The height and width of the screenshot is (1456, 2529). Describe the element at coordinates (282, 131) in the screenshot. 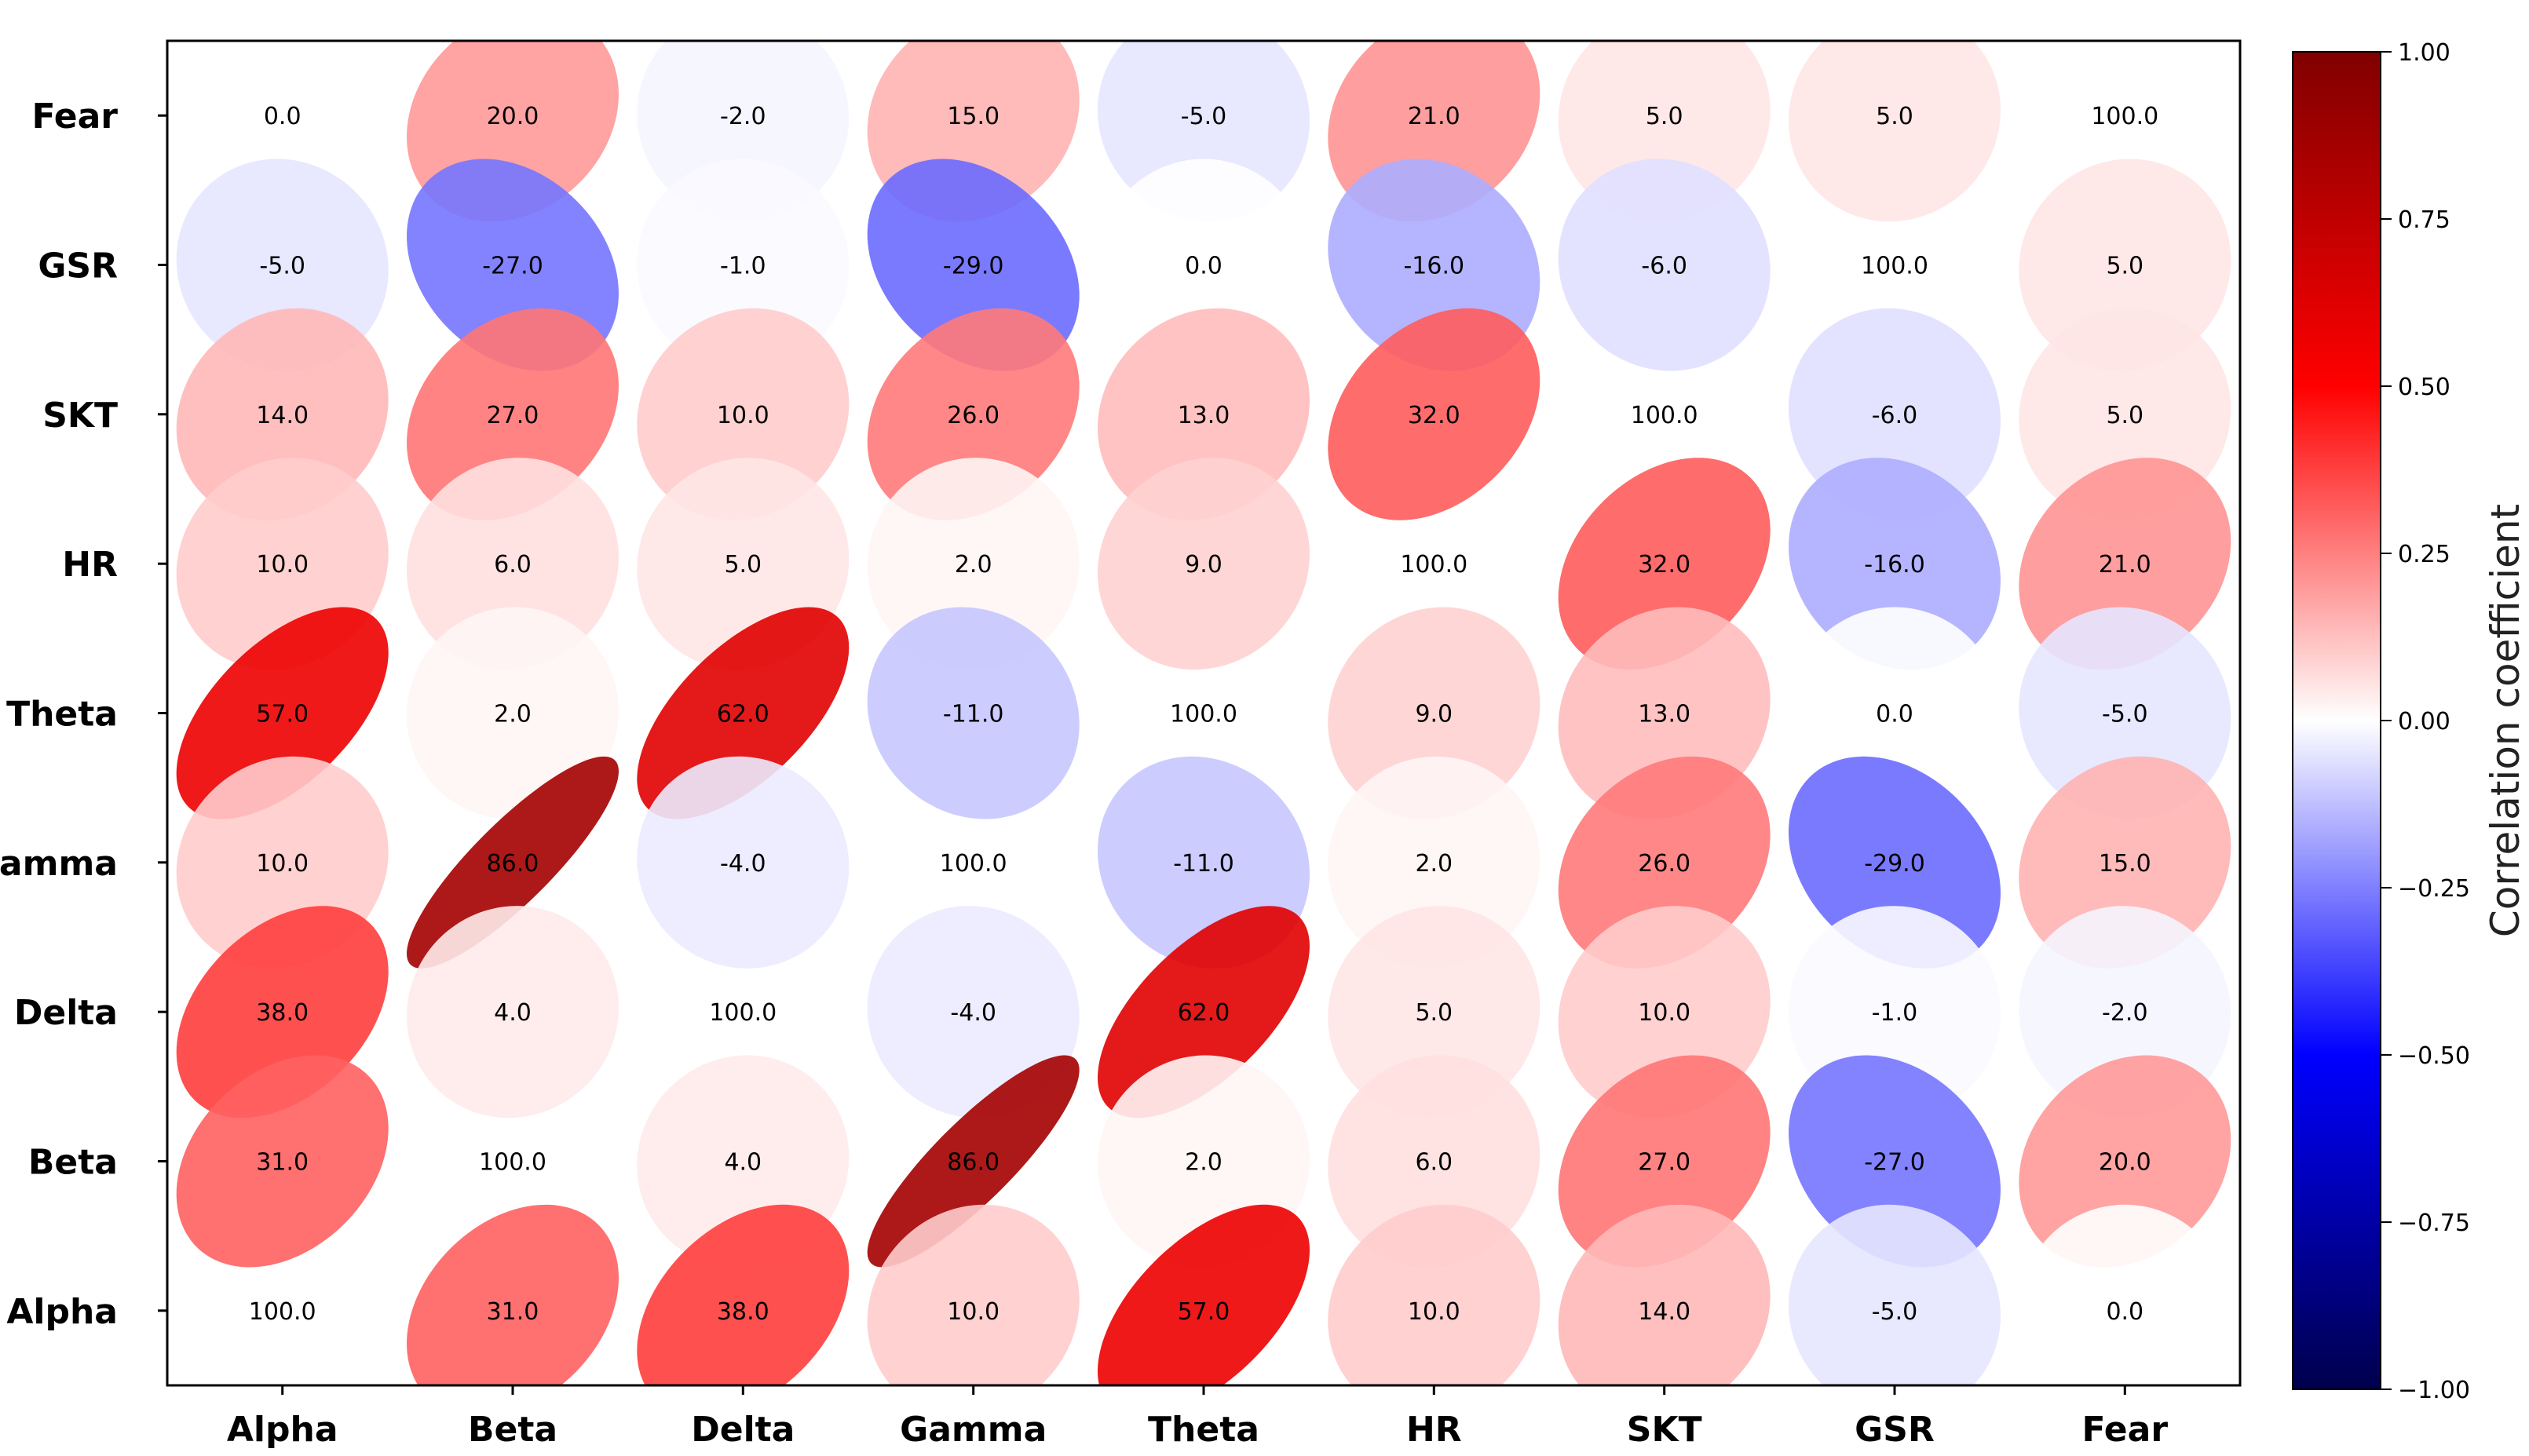

I see `ellipse-fear-alpha` at that location.